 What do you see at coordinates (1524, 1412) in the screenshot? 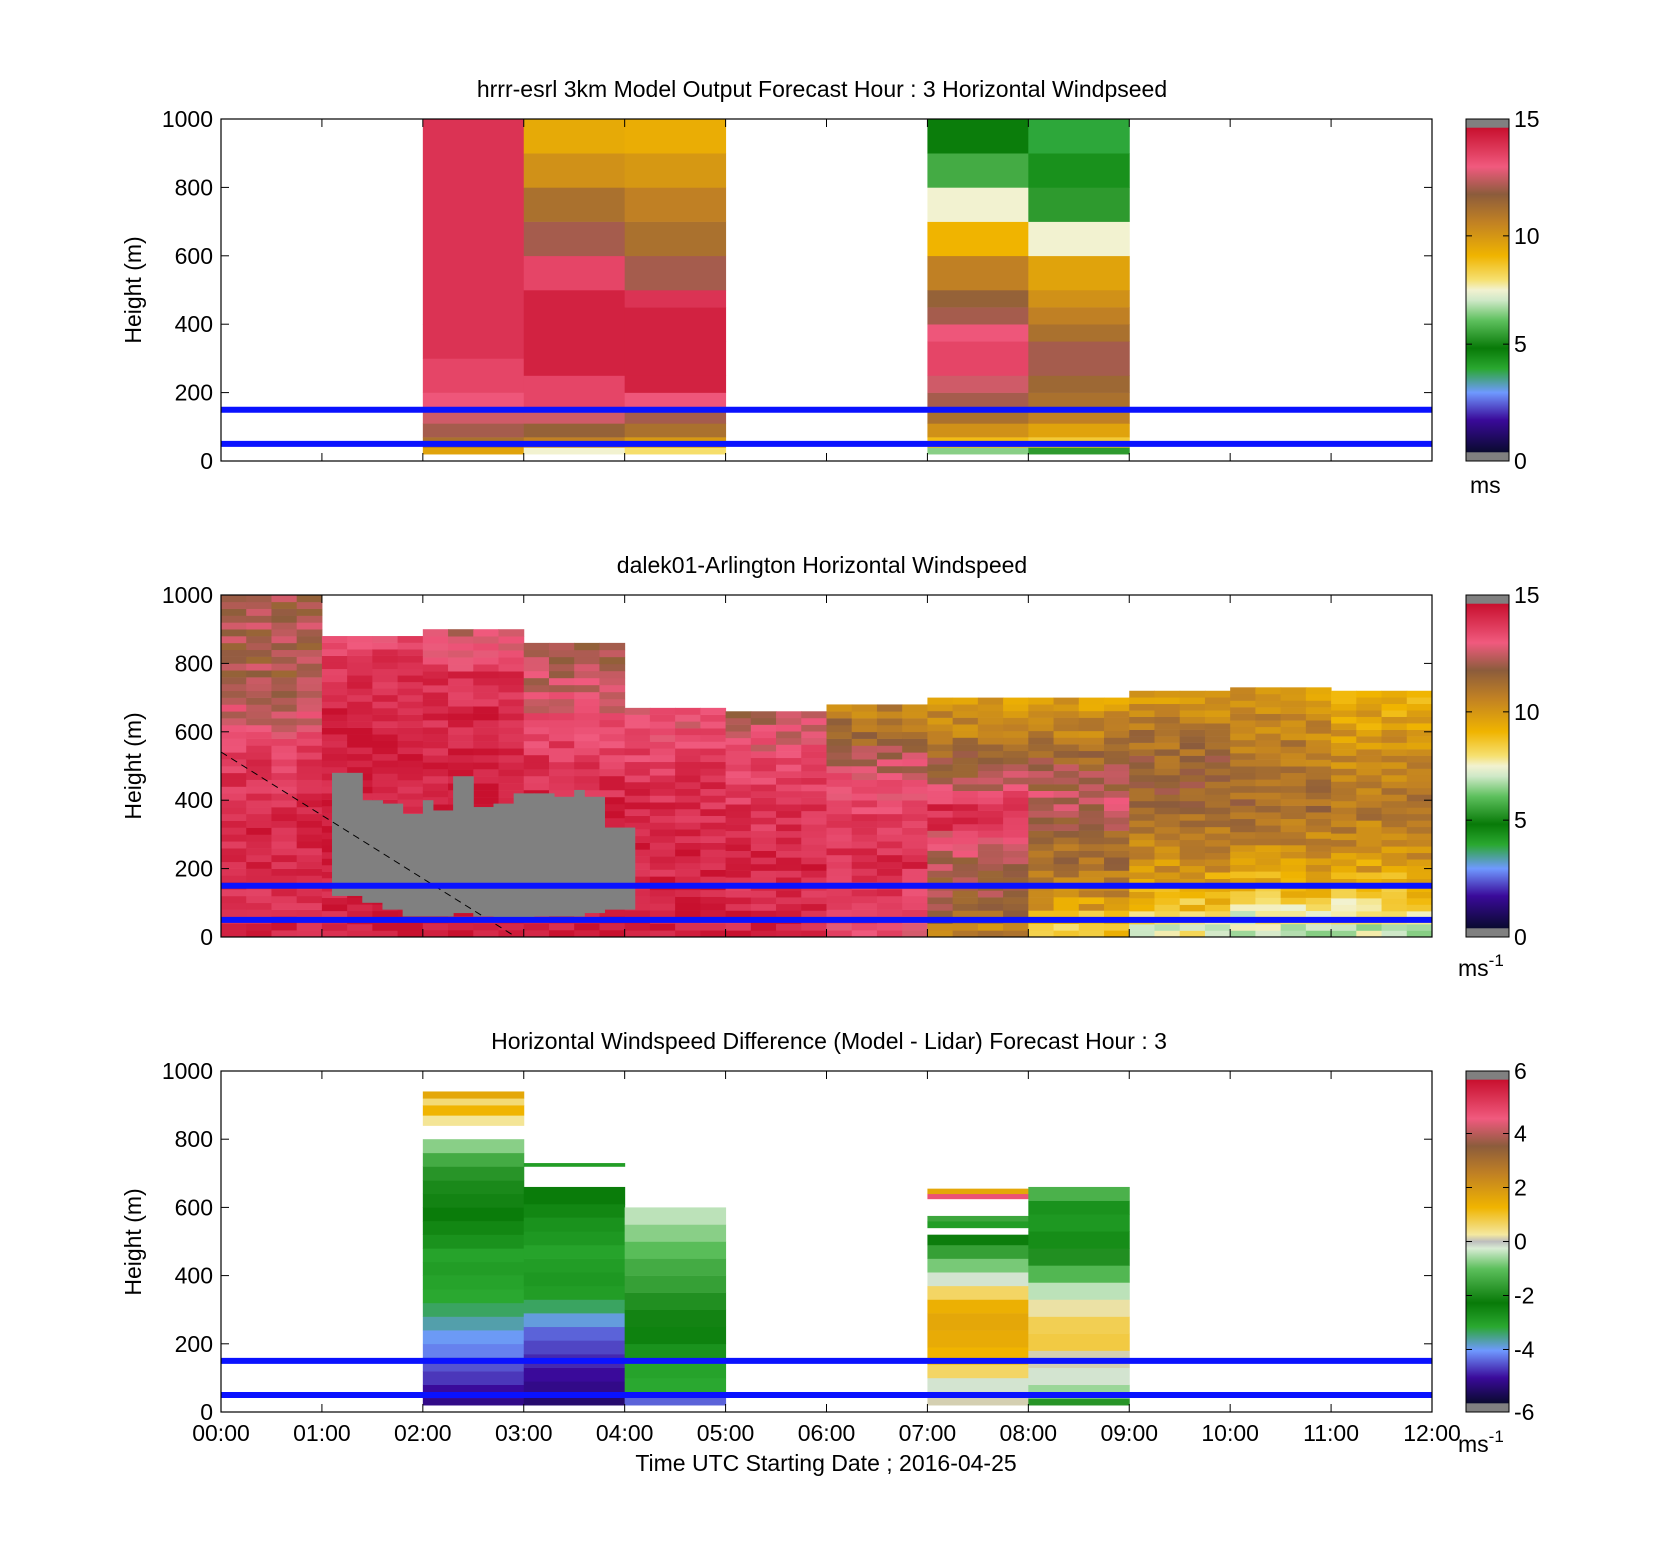
I see `colorbar-tick-label: -6` at bounding box center [1524, 1412].